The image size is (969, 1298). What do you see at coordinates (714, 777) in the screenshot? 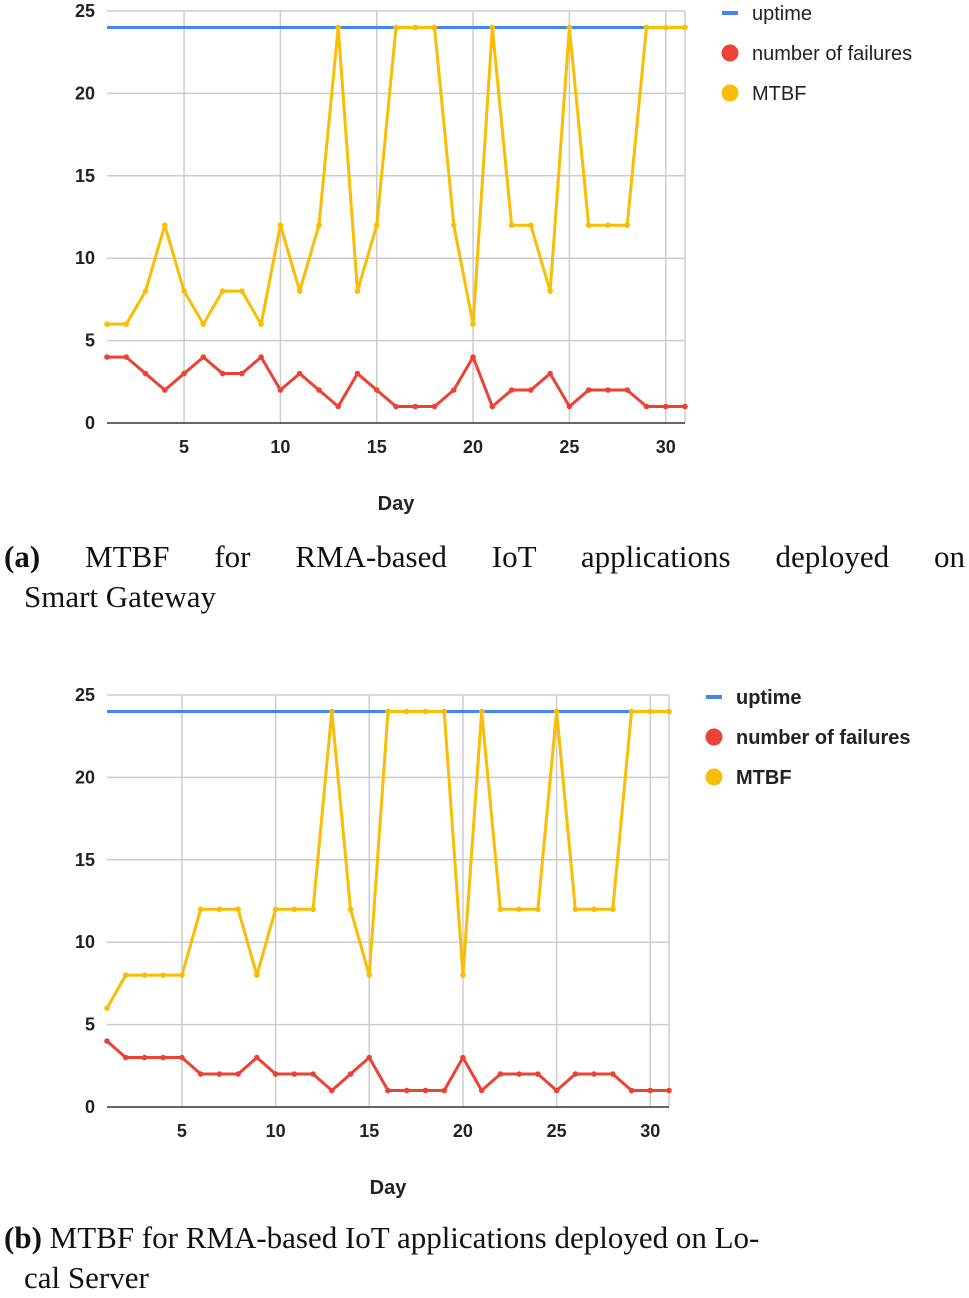
I see `legend-marker-mtbf` at bounding box center [714, 777].